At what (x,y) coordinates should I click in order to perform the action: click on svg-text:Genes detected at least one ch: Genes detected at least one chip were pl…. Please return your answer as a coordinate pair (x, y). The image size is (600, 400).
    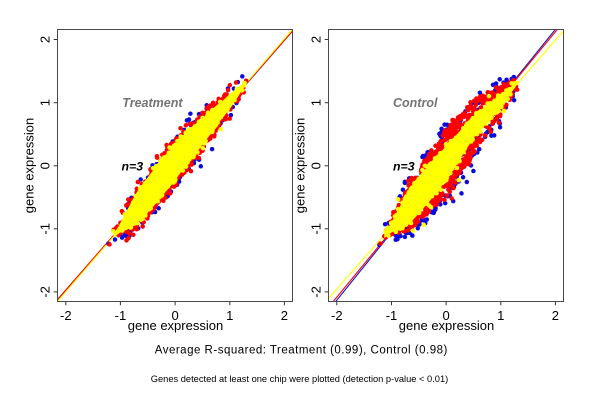
    Looking at the image, I should click on (299, 379).